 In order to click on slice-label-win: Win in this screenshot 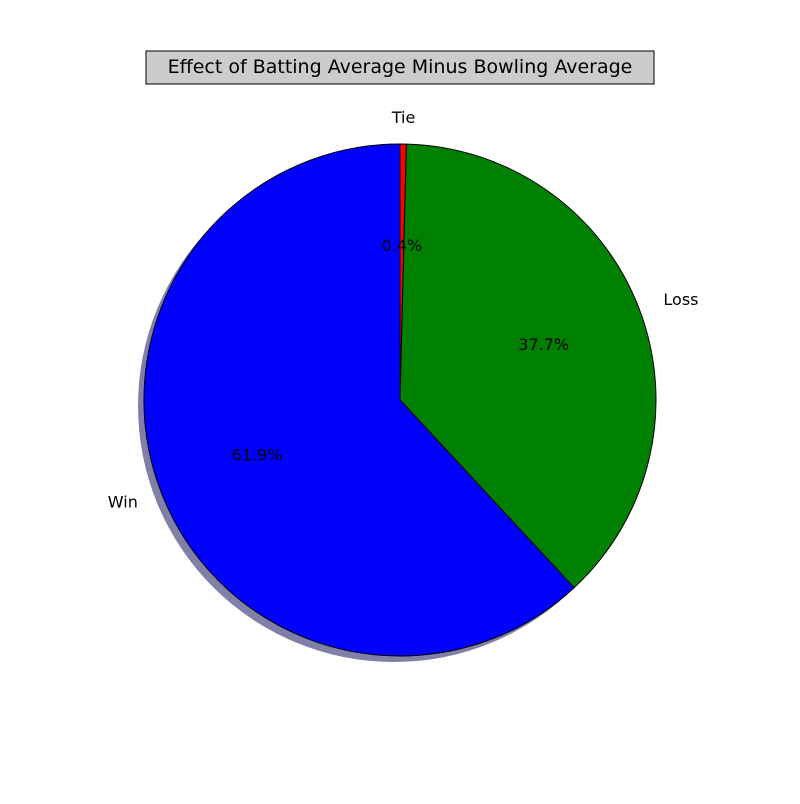, I will do `click(123, 501)`.